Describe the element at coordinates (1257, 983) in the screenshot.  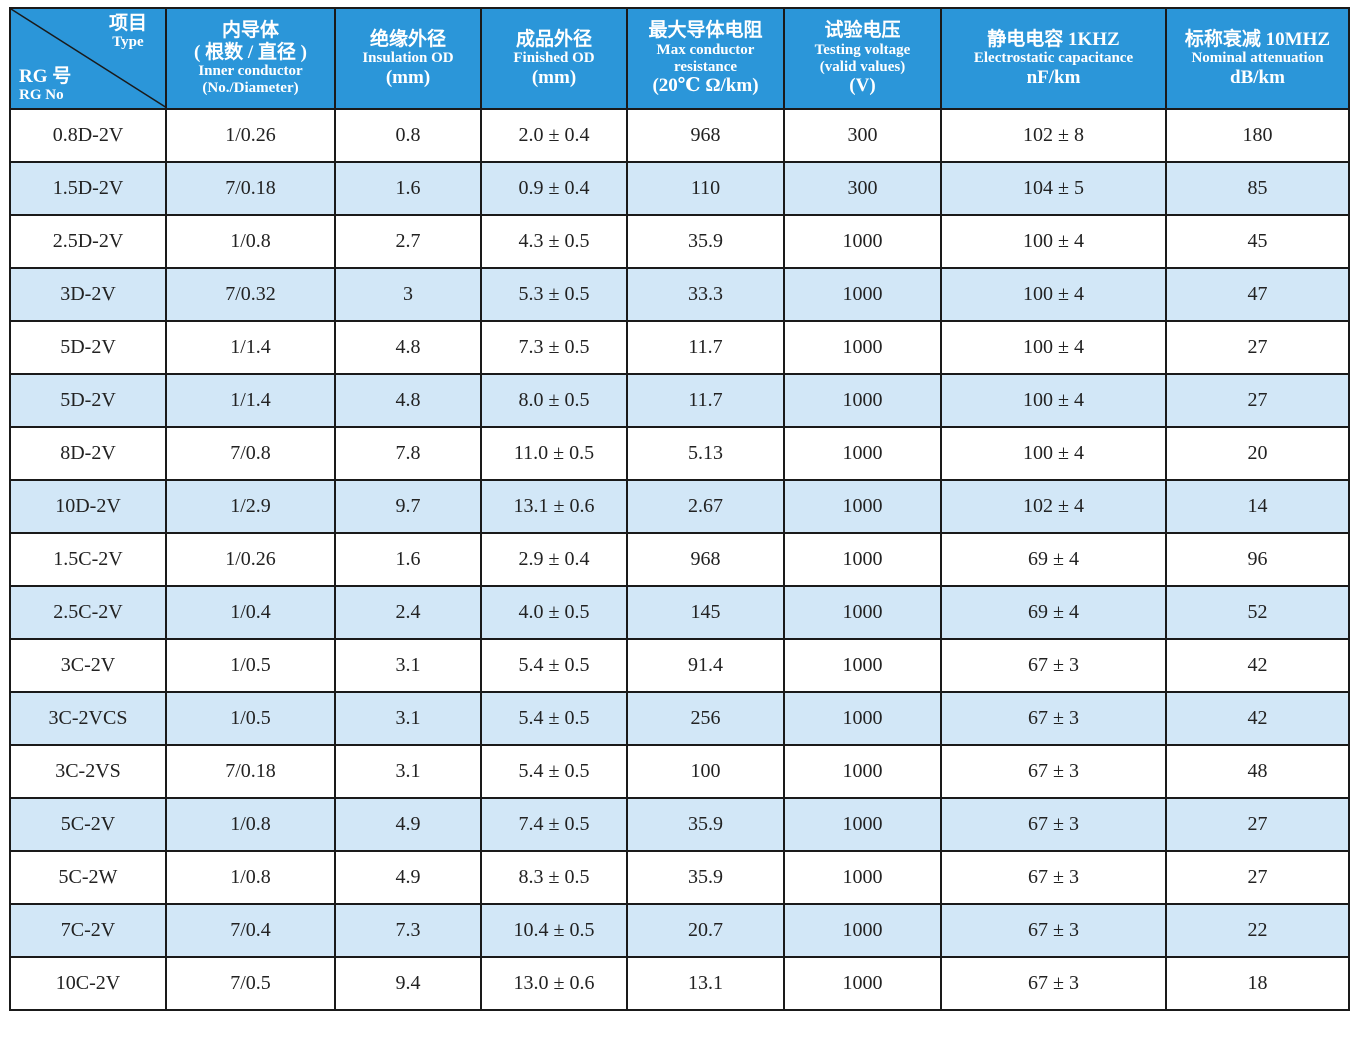
I see `cell-attenuation: 18` at that location.